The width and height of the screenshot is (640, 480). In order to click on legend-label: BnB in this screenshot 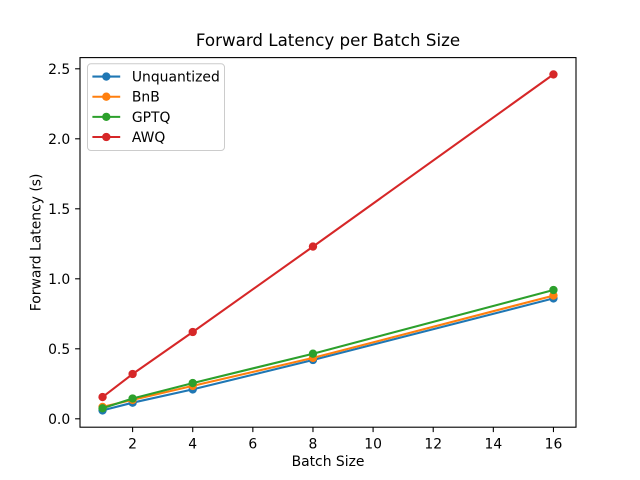, I will do `click(146, 98)`.